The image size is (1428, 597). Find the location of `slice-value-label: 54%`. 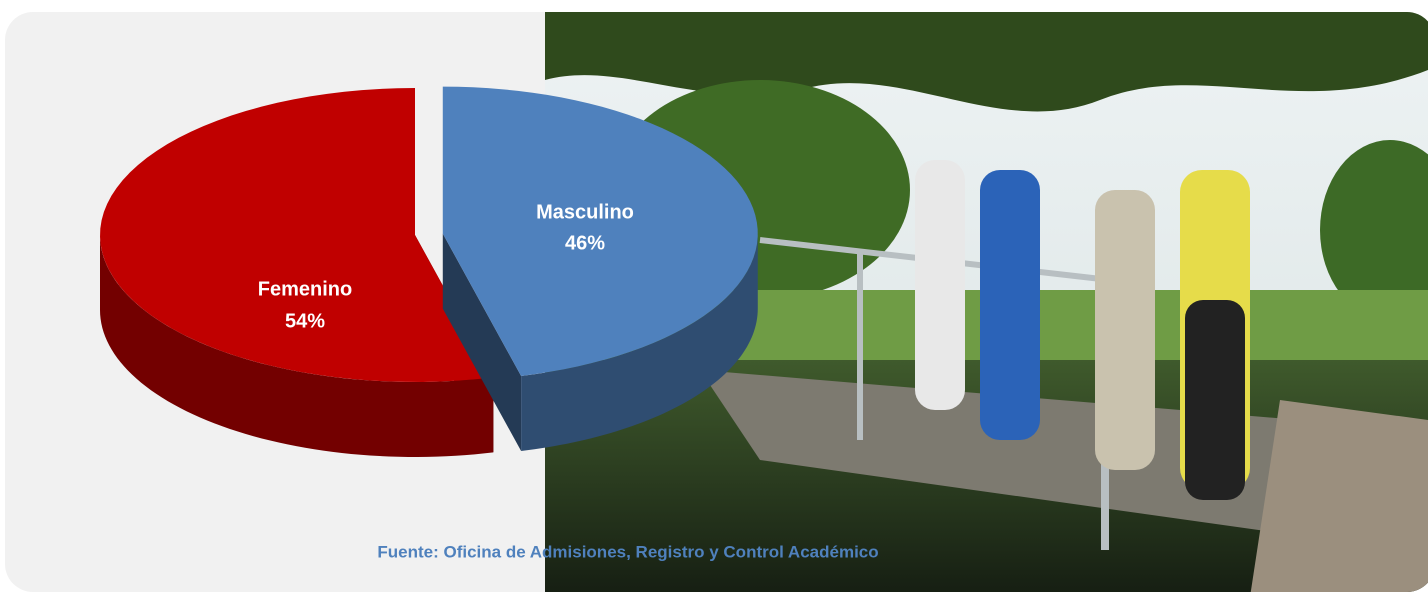

slice-value-label: 54% is located at coordinates (305, 321).